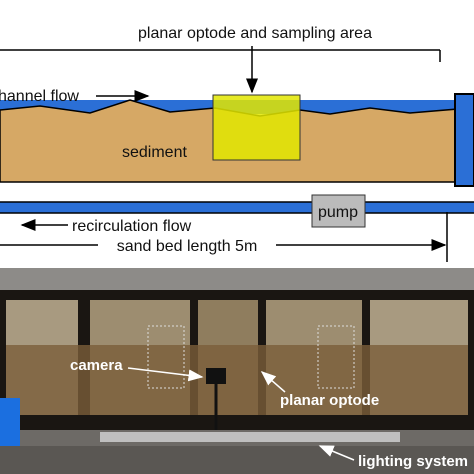  I want to click on pipe, so click(237, 207).